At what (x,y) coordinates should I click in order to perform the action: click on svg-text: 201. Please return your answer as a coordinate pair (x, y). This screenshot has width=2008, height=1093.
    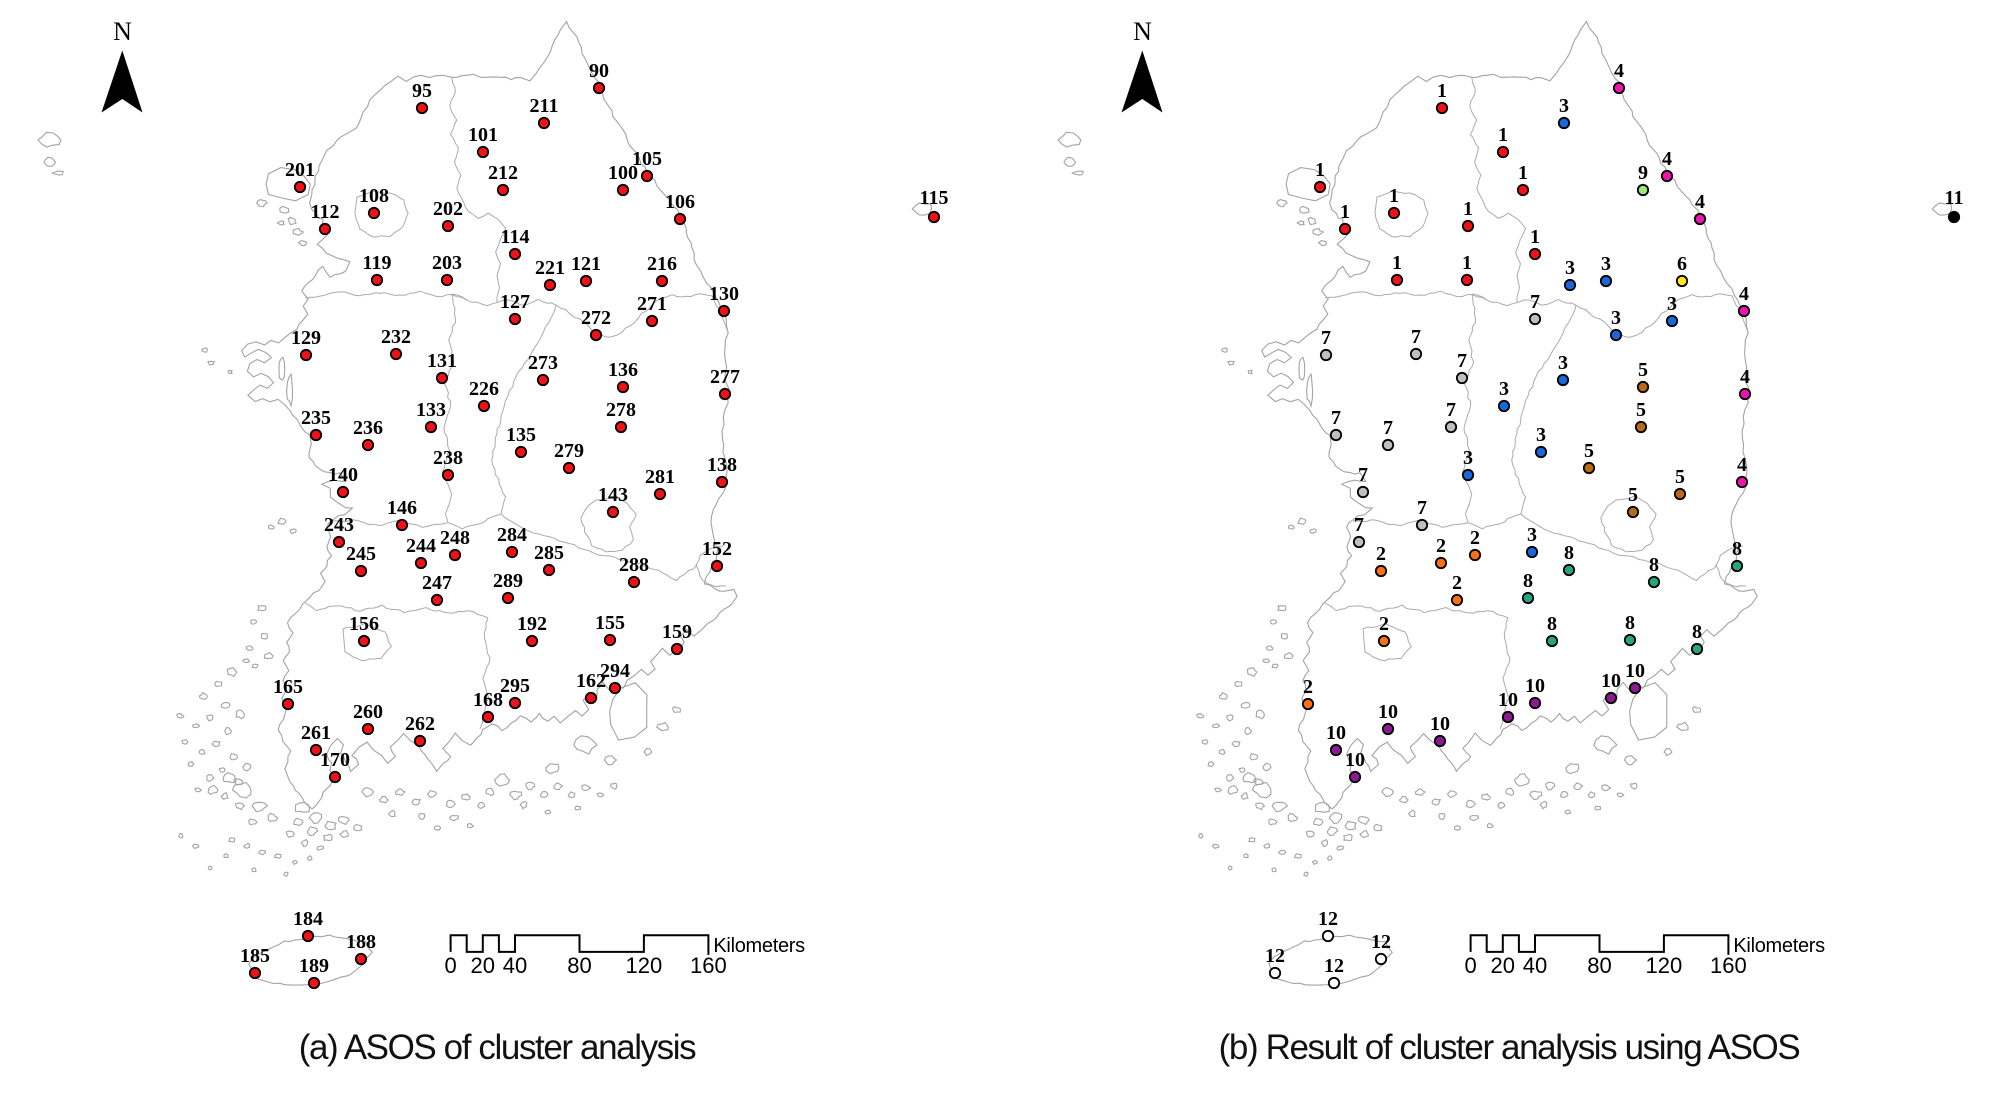
    Looking at the image, I should click on (300, 170).